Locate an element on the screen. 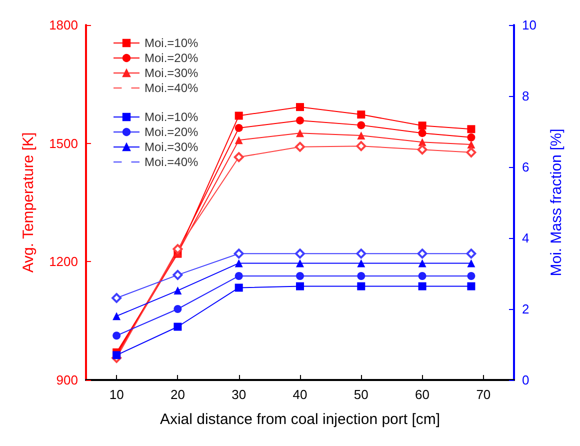  x-tick-label: 50 is located at coordinates (361, 394).